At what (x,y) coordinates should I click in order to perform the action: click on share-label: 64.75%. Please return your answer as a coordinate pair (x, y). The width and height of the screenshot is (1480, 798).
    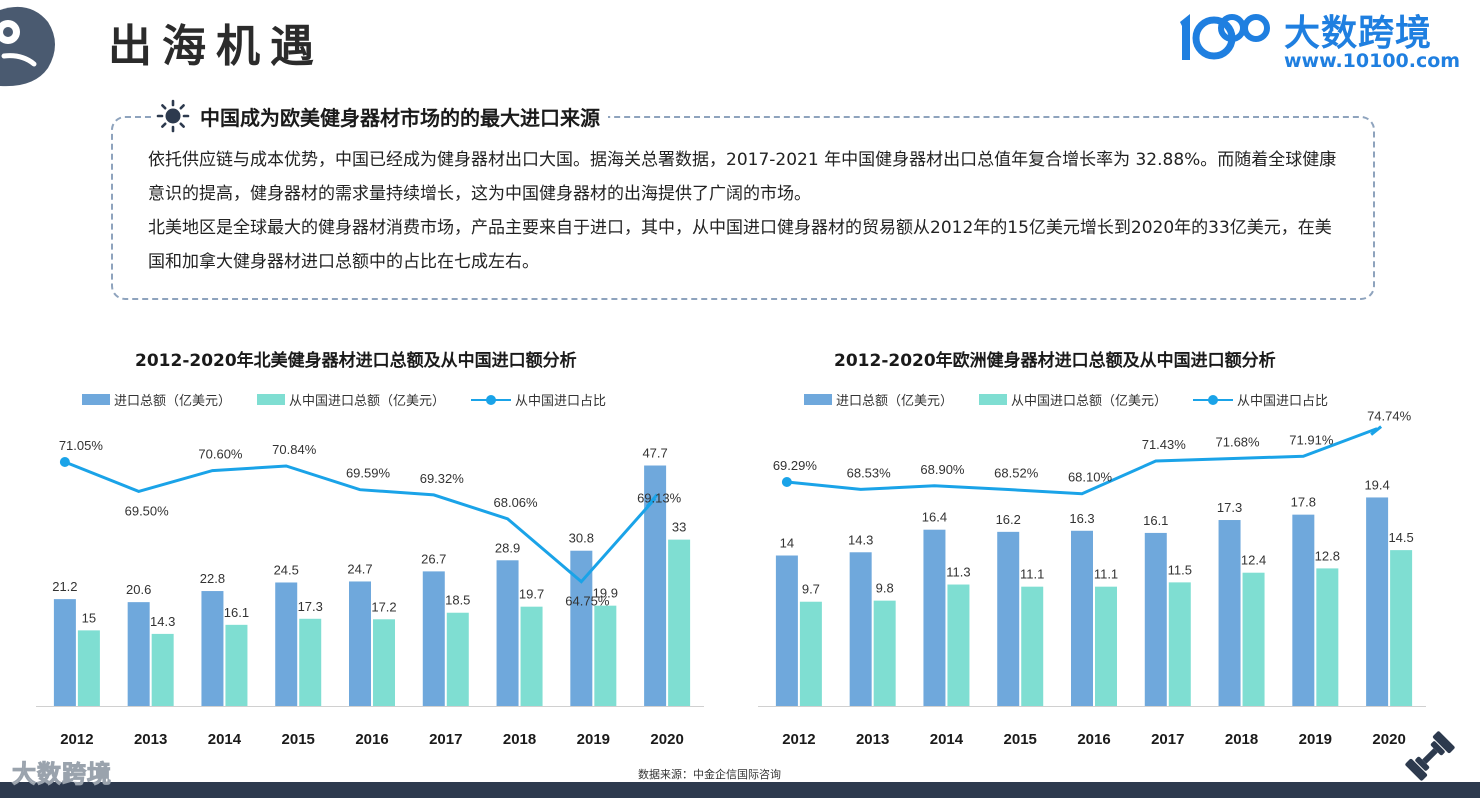
    Looking at the image, I should click on (587, 601).